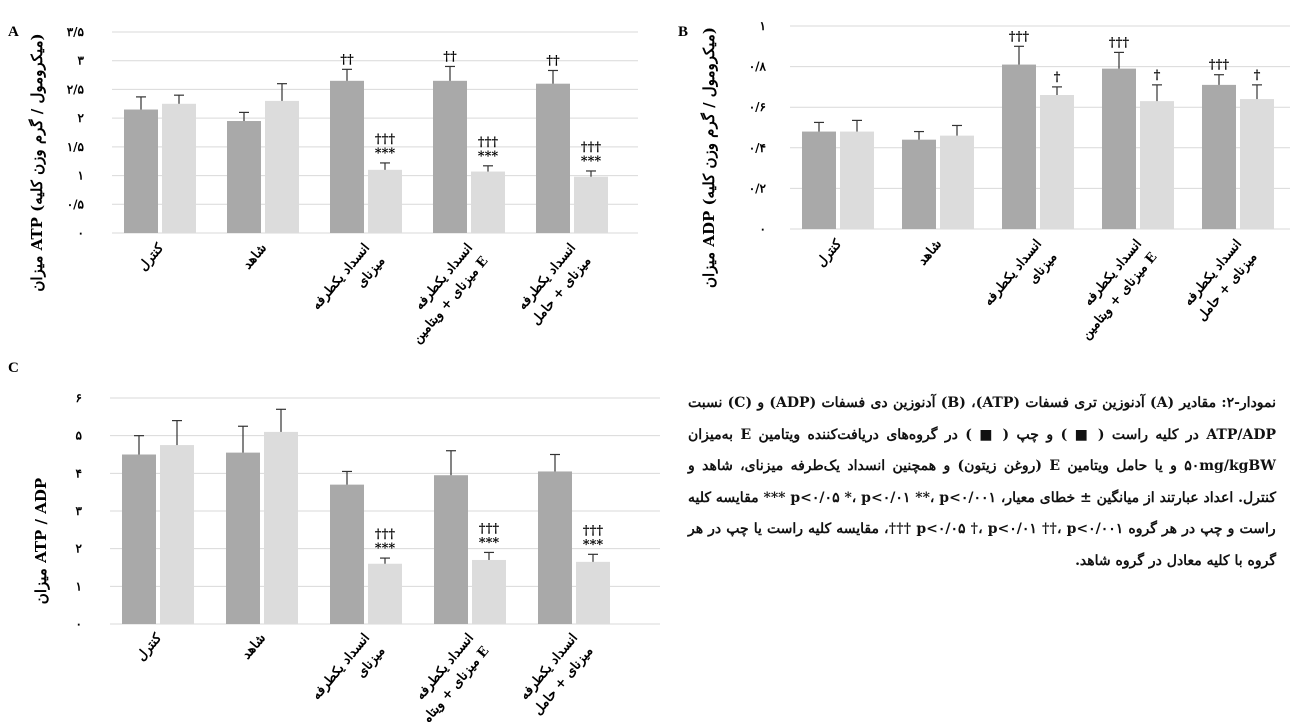 This screenshot has height=722, width=1294. I want to click on y-tick-label: ۳/۵, so click(76, 32).